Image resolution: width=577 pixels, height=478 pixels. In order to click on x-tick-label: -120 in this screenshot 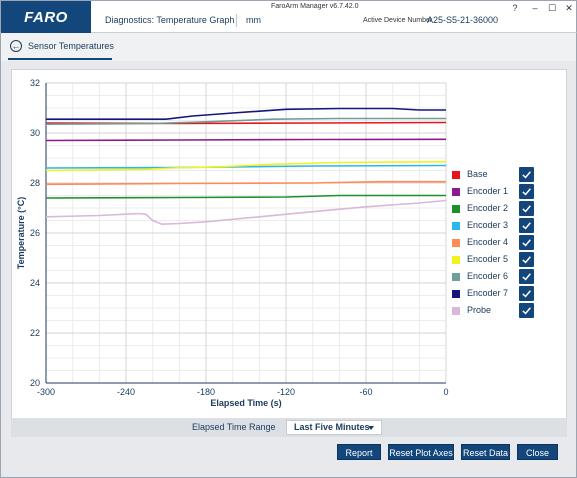, I will do `click(286, 392)`.